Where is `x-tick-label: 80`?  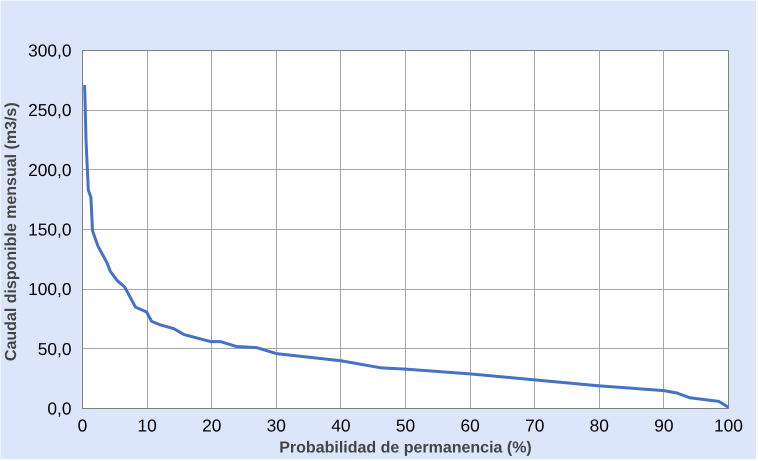
x-tick-label: 80 is located at coordinates (599, 426).